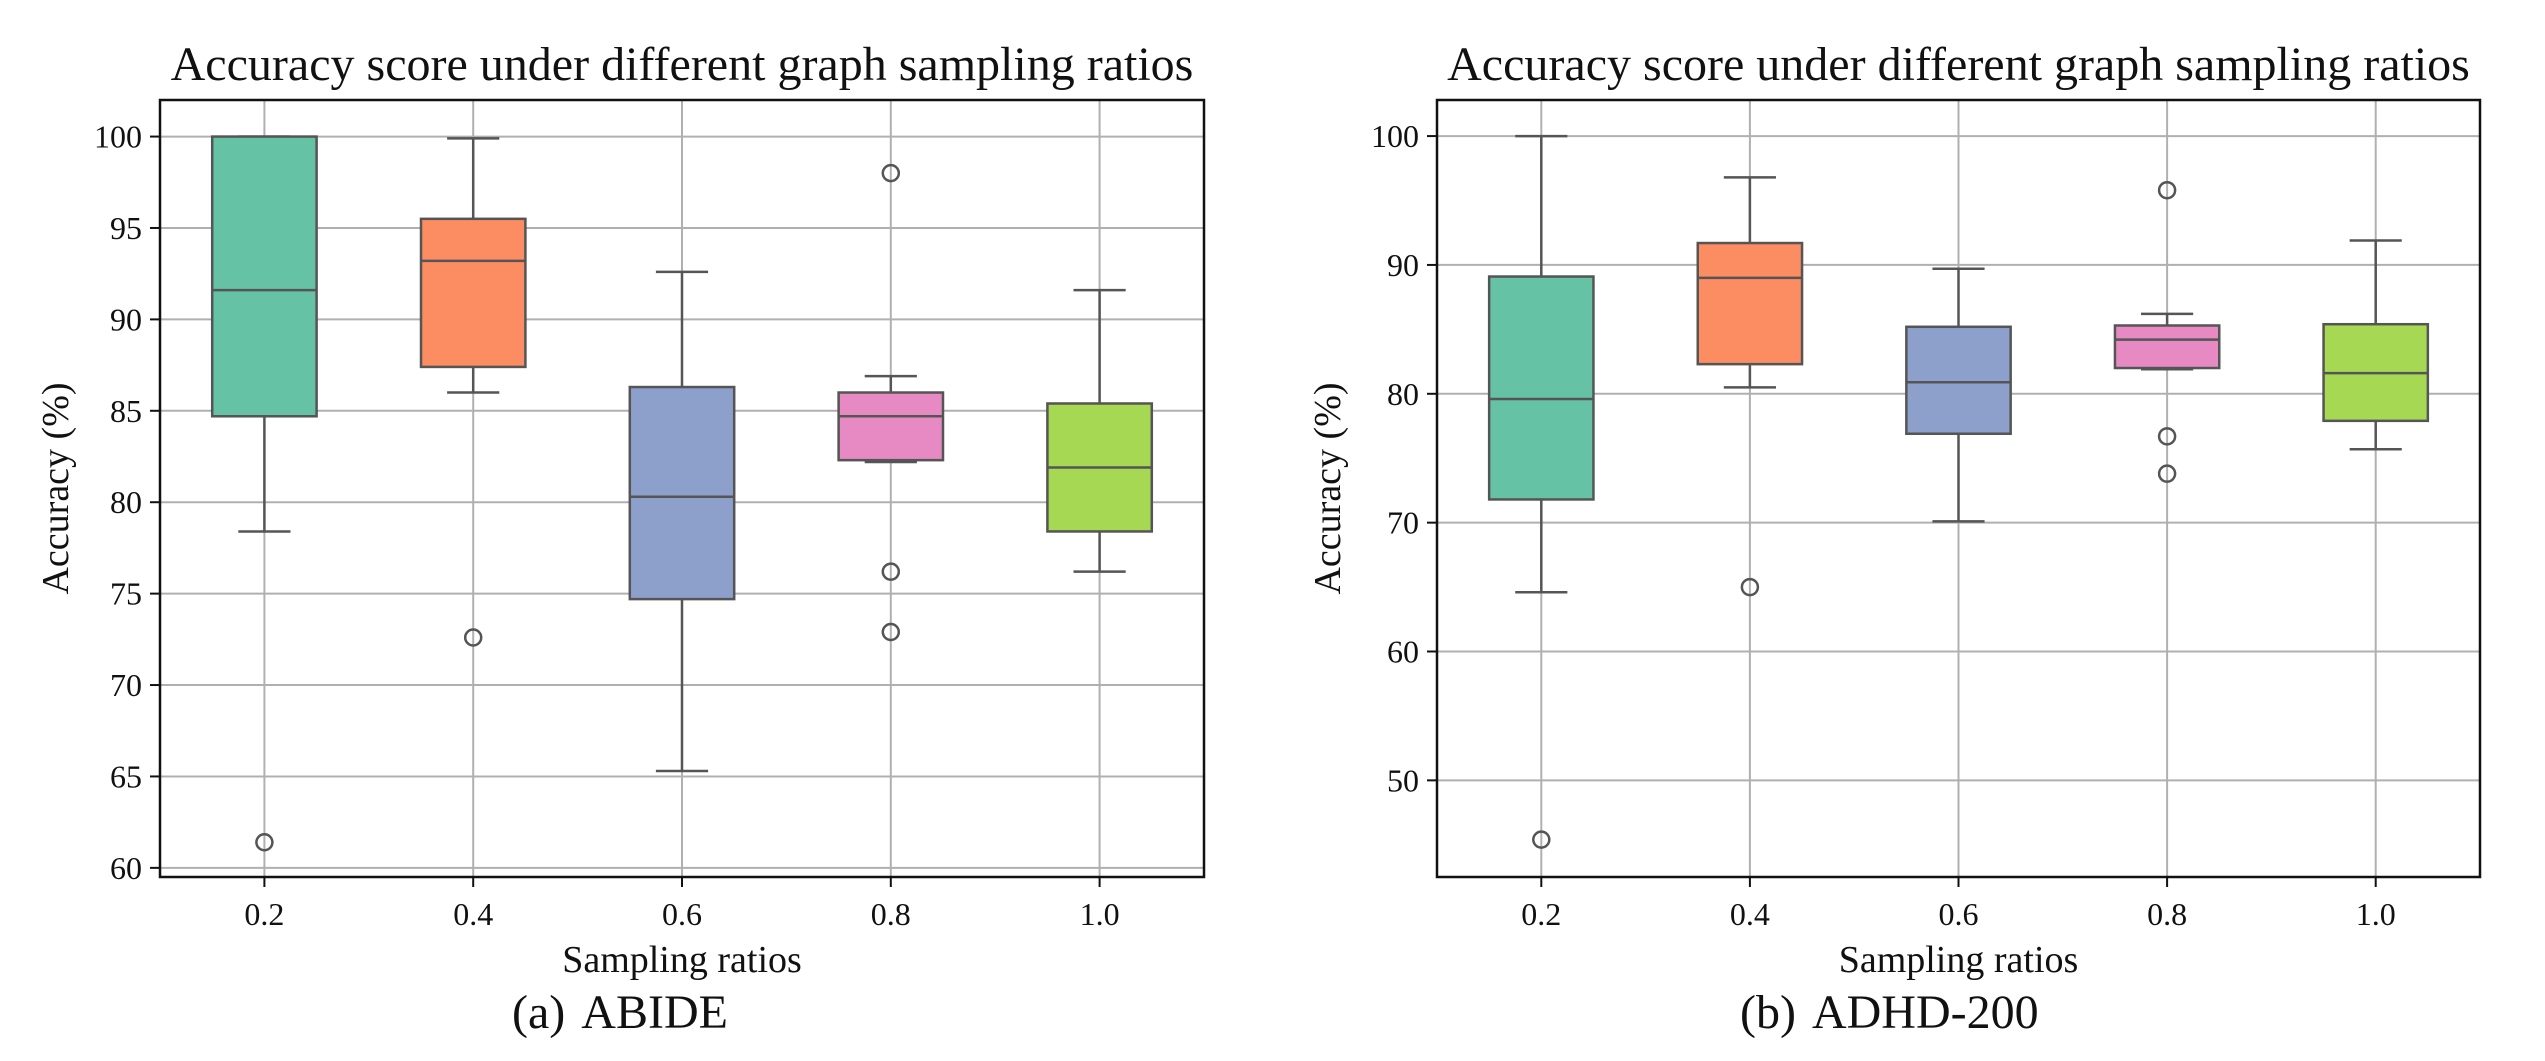  Describe the element at coordinates (126, 776) in the screenshot. I see `y-tick-label: 65` at that location.